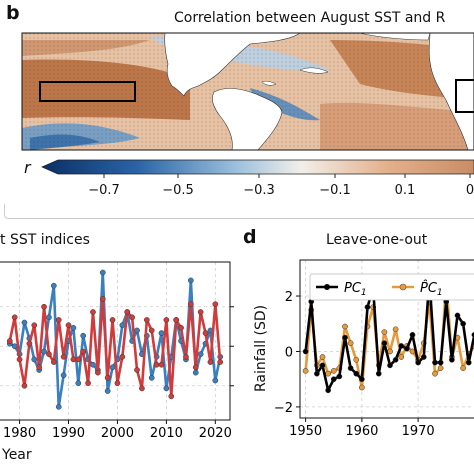 The image size is (474, 474). Describe the element at coordinates (281, 186) in the screenshot. I see `colorbar-ticks: −0.7 −0.5 −0.3 −0.1 0.1 0` at that location.